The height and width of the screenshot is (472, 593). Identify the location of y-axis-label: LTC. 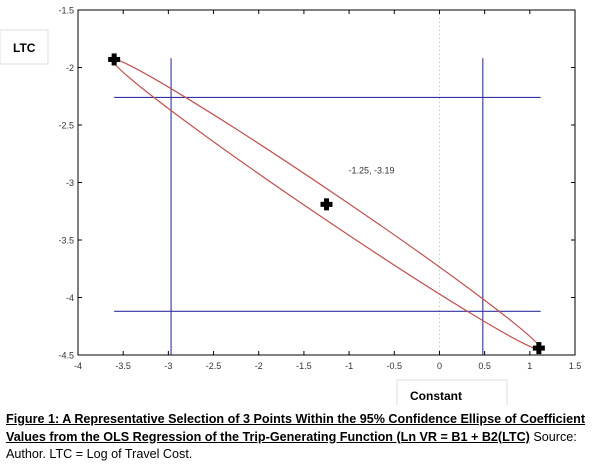
(24, 48).